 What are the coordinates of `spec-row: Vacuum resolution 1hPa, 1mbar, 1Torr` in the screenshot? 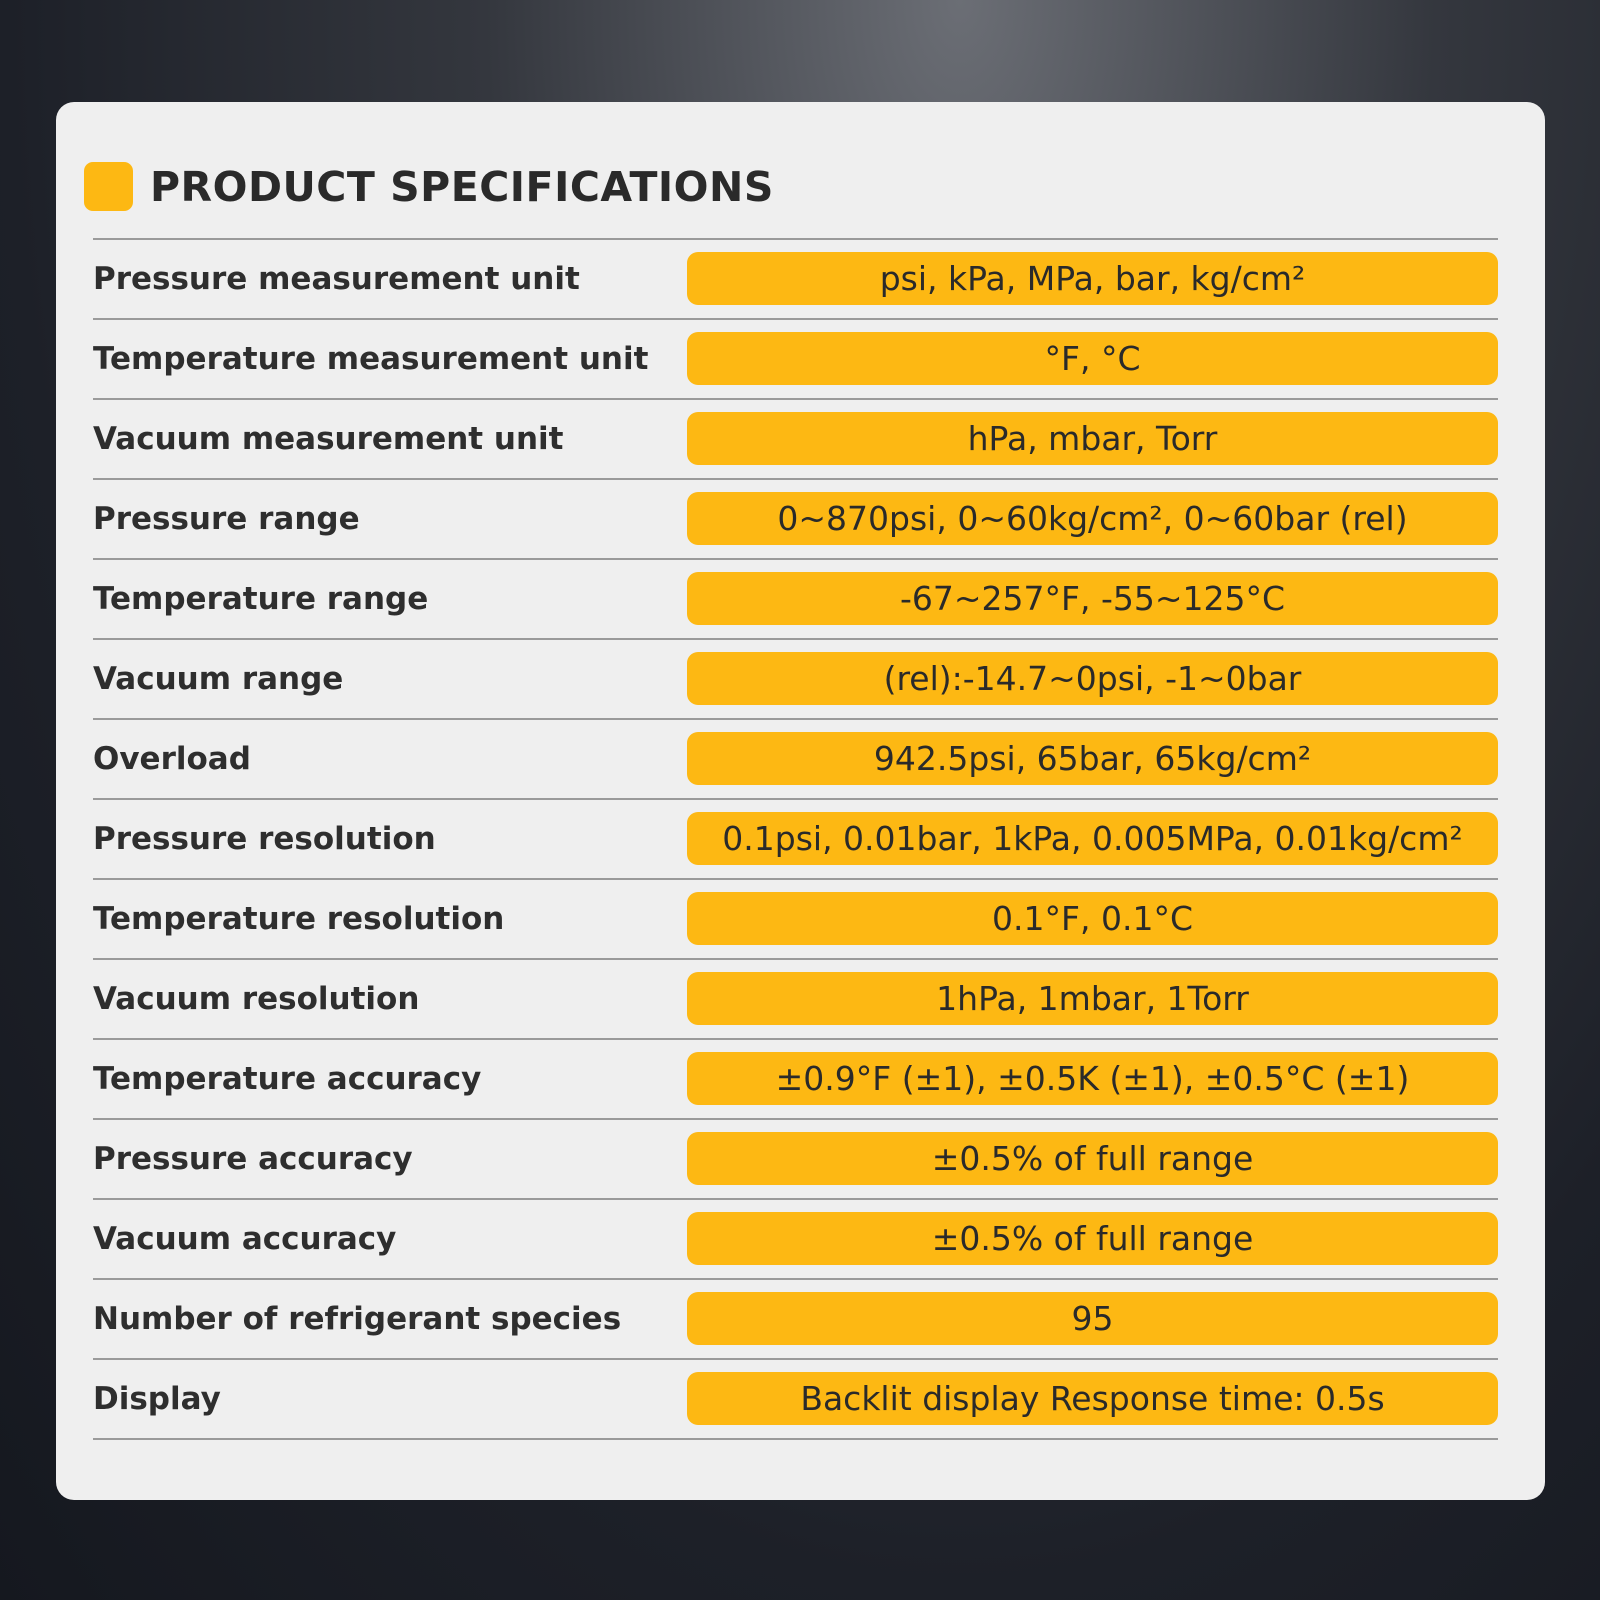 It's located at (795, 1000).